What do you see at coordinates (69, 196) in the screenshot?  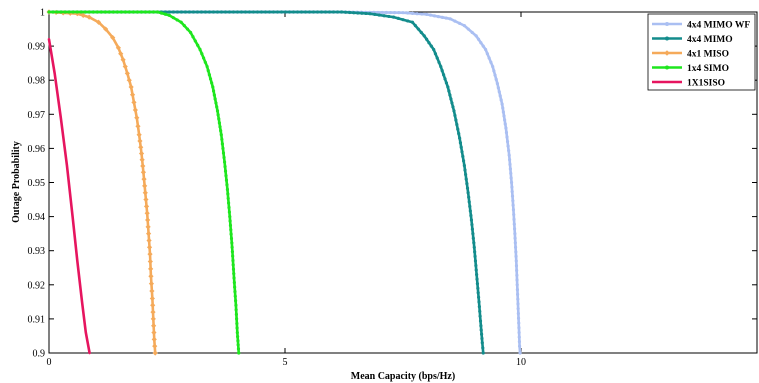 I see `series-1x1siso` at bounding box center [69, 196].